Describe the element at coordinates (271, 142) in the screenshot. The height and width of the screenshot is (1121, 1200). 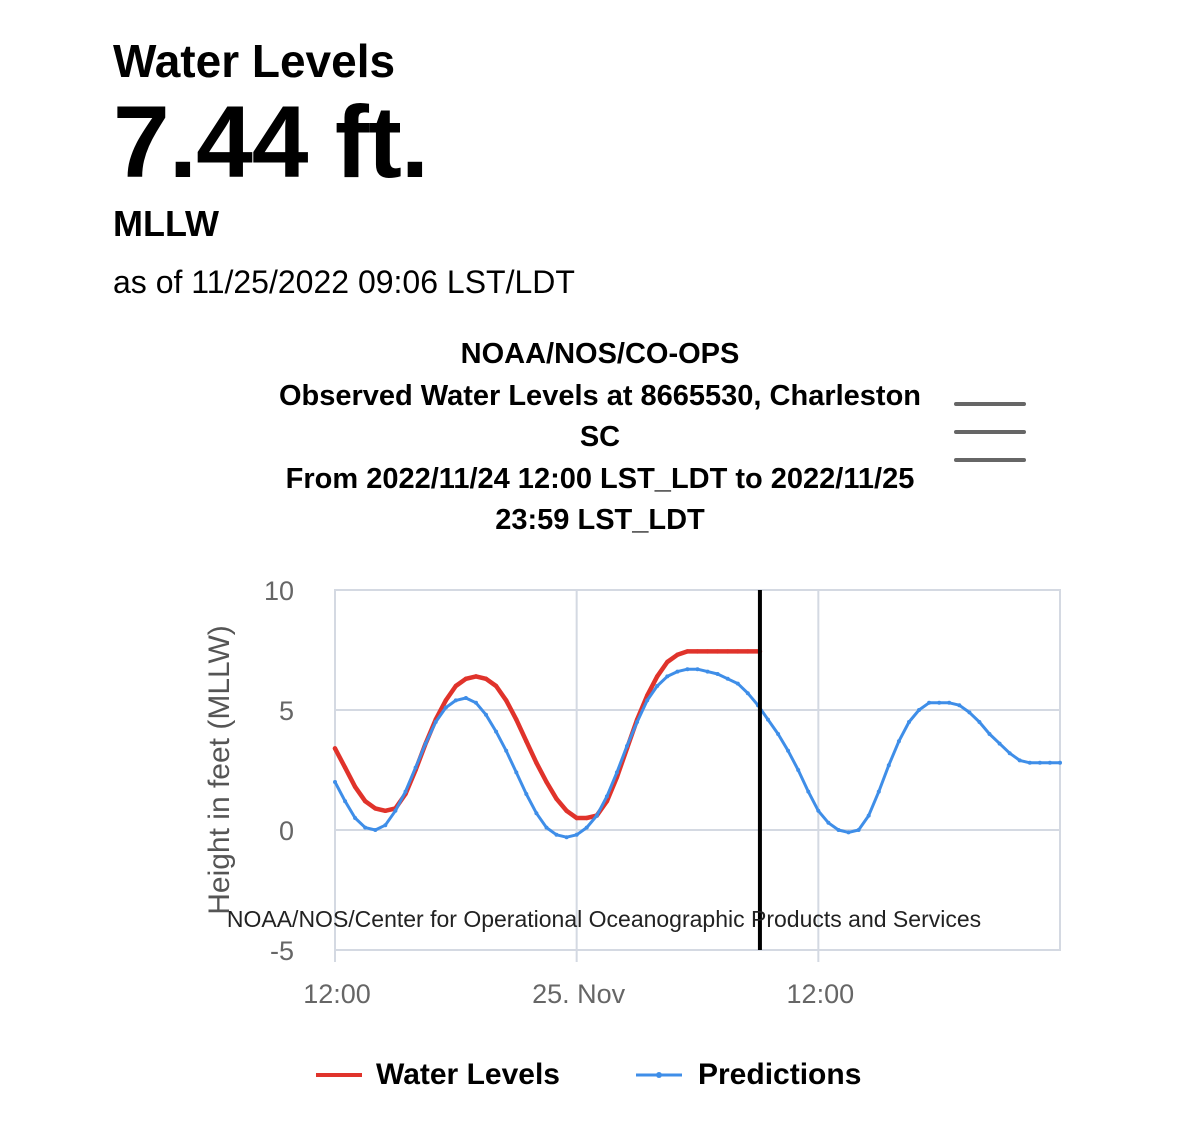
I see `current-water-level: 7.44 ft.` at that location.